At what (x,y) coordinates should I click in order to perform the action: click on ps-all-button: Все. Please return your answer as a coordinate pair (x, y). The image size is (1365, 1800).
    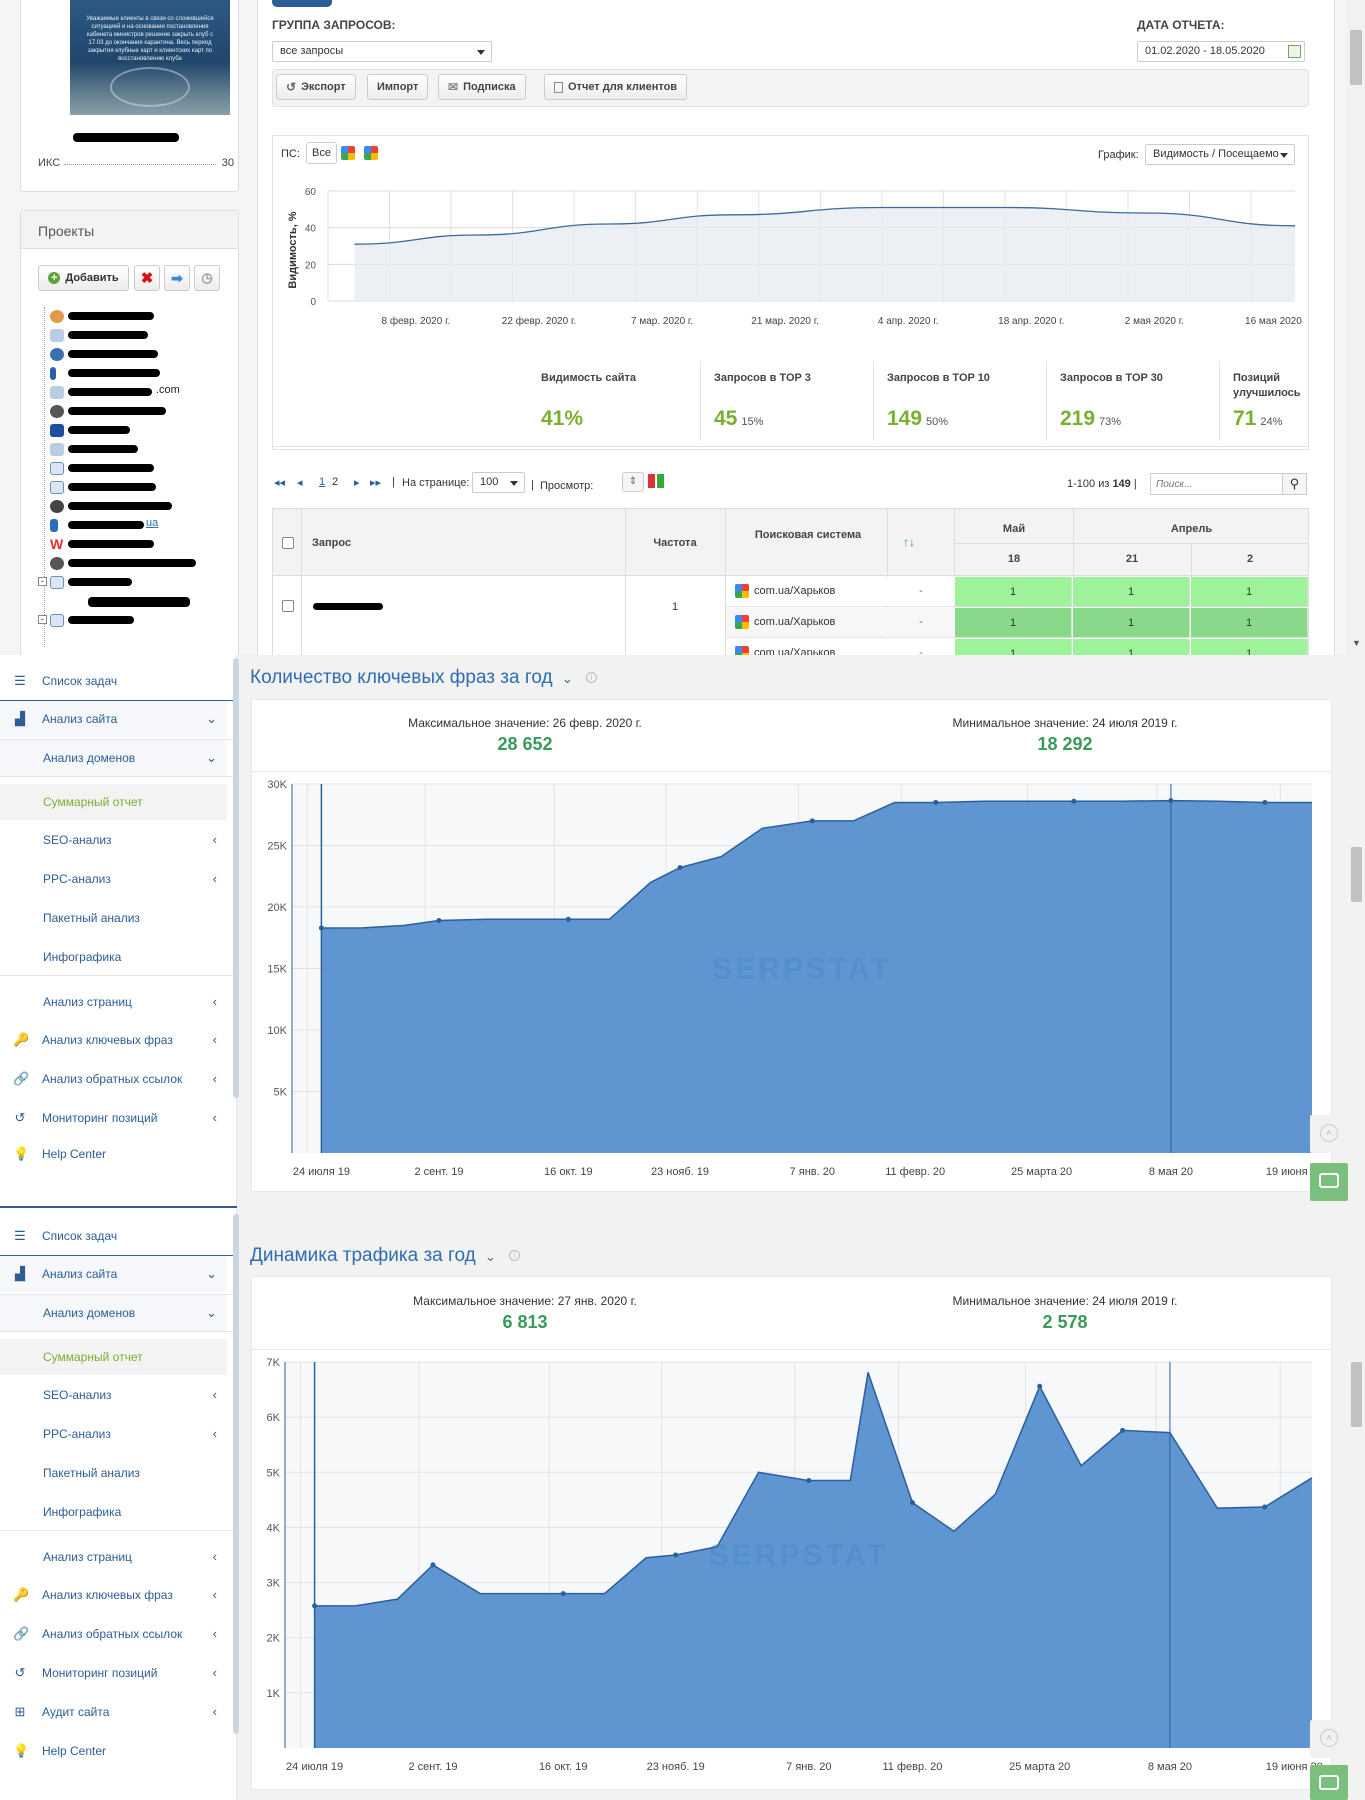
    Looking at the image, I should click on (321, 153).